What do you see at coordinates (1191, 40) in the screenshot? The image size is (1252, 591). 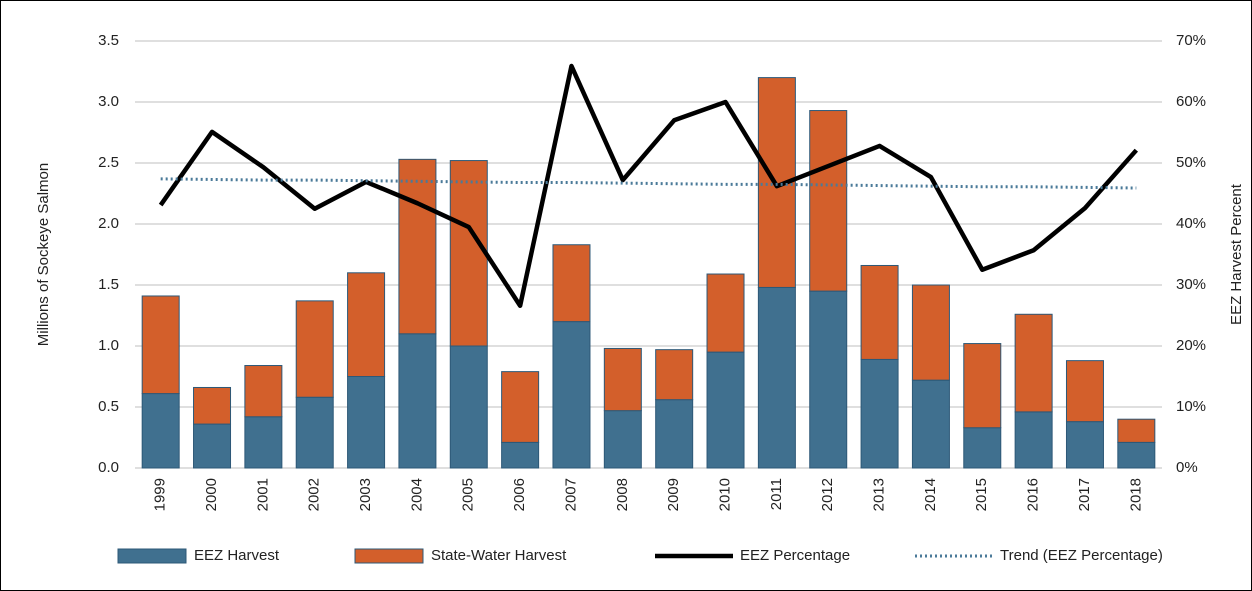 I see `y2-tick-label: 70%` at bounding box center [1191, 40].